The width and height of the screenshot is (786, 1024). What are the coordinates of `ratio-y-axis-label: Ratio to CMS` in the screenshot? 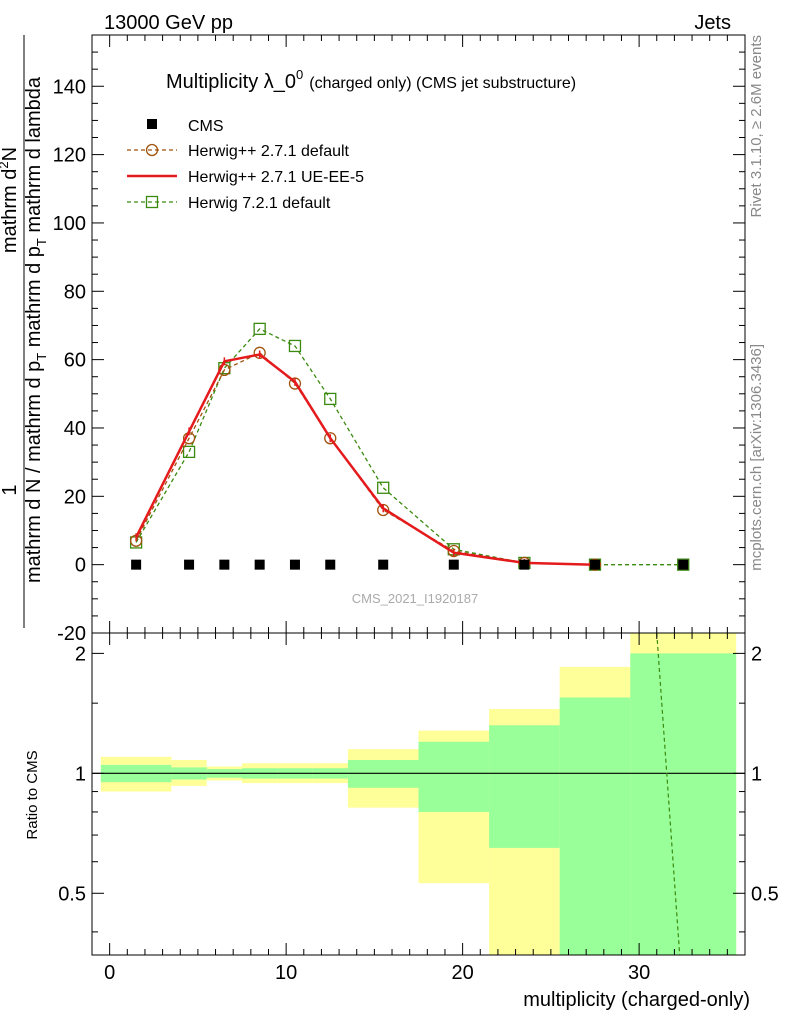 It's located at (32, 794).